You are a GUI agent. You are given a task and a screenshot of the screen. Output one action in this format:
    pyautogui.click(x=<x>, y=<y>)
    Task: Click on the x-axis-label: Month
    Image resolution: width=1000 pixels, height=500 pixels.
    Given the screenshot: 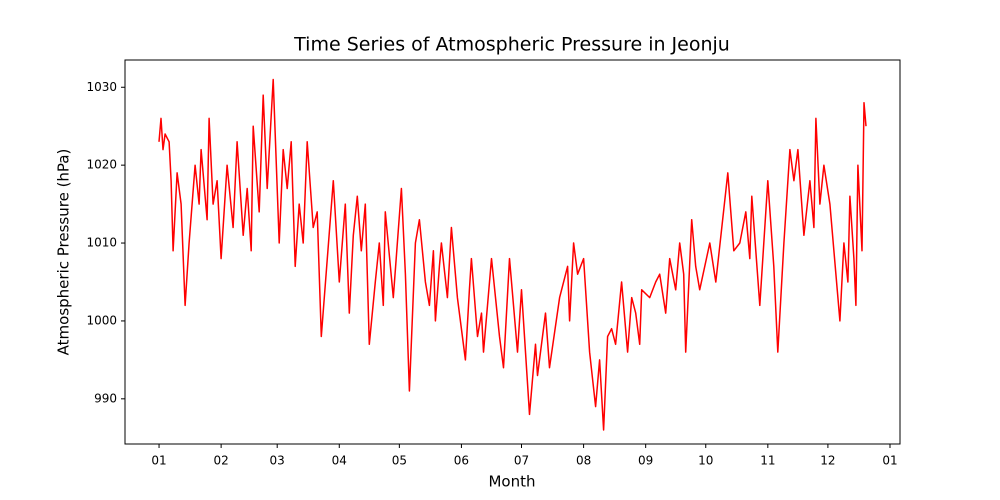 What is the action you would take?
    pyautogui.click(x=511, y=482)
    